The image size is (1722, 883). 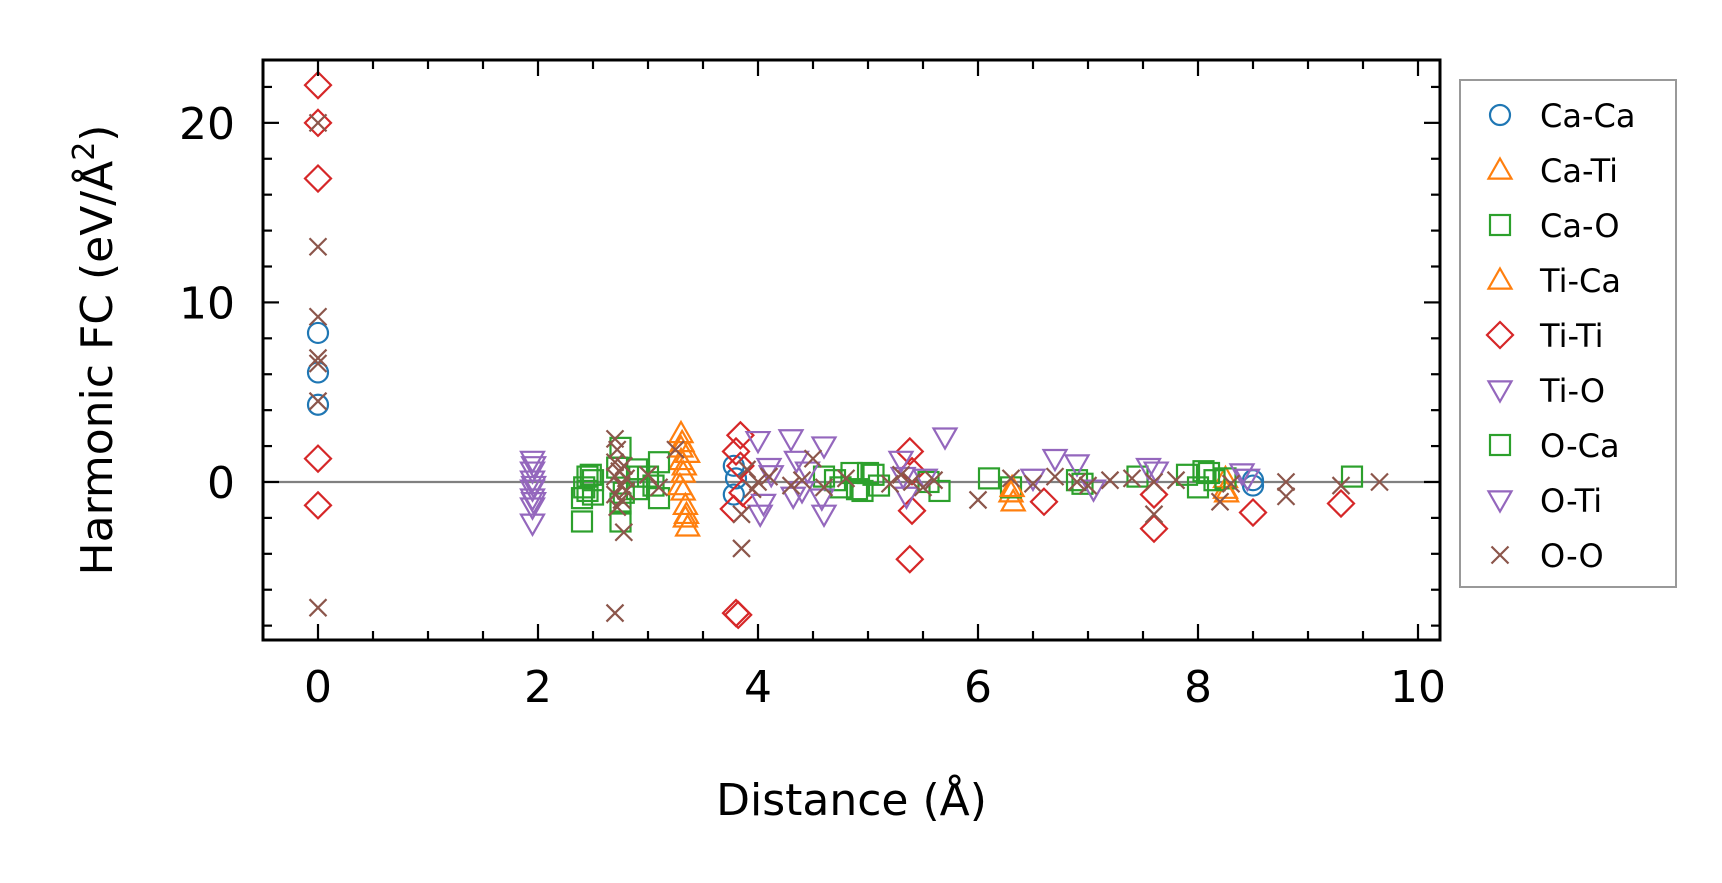 I want to click on legend-entry-label: O-O, so click(x=1572, y=556).